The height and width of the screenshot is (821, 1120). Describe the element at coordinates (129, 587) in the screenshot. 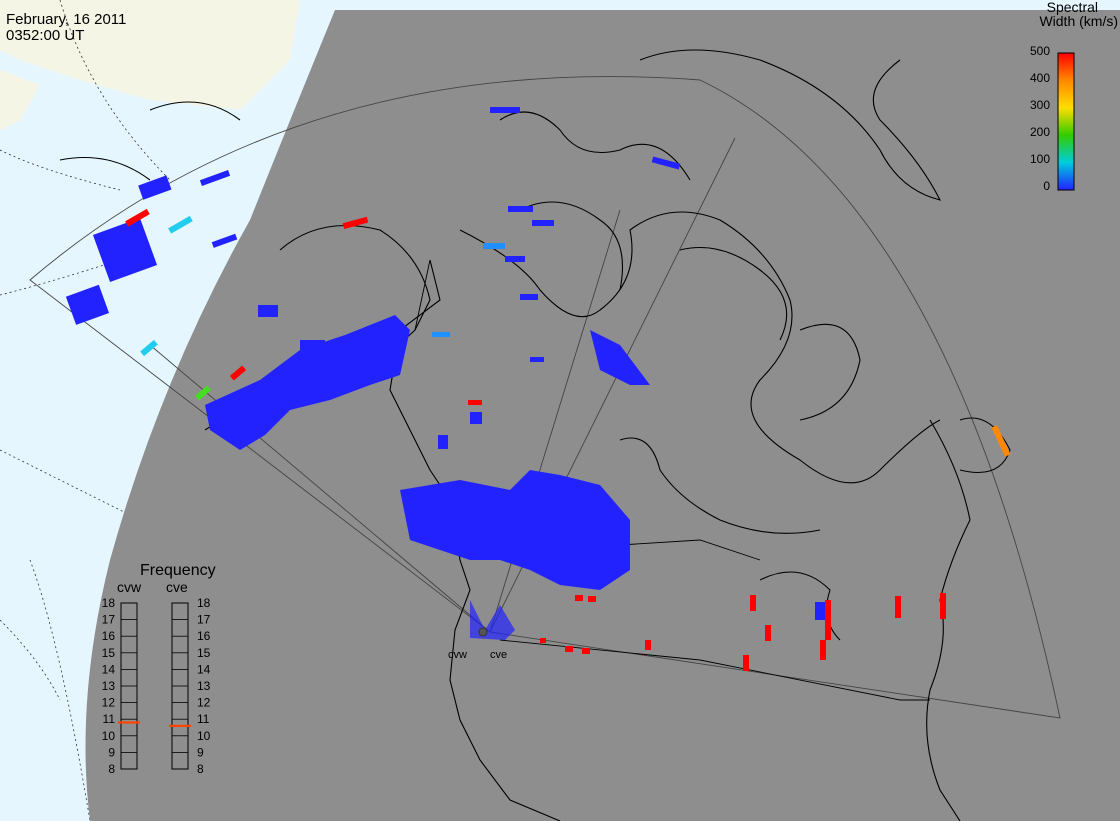

I see `freq-radar-cvw: cvw` at that location.